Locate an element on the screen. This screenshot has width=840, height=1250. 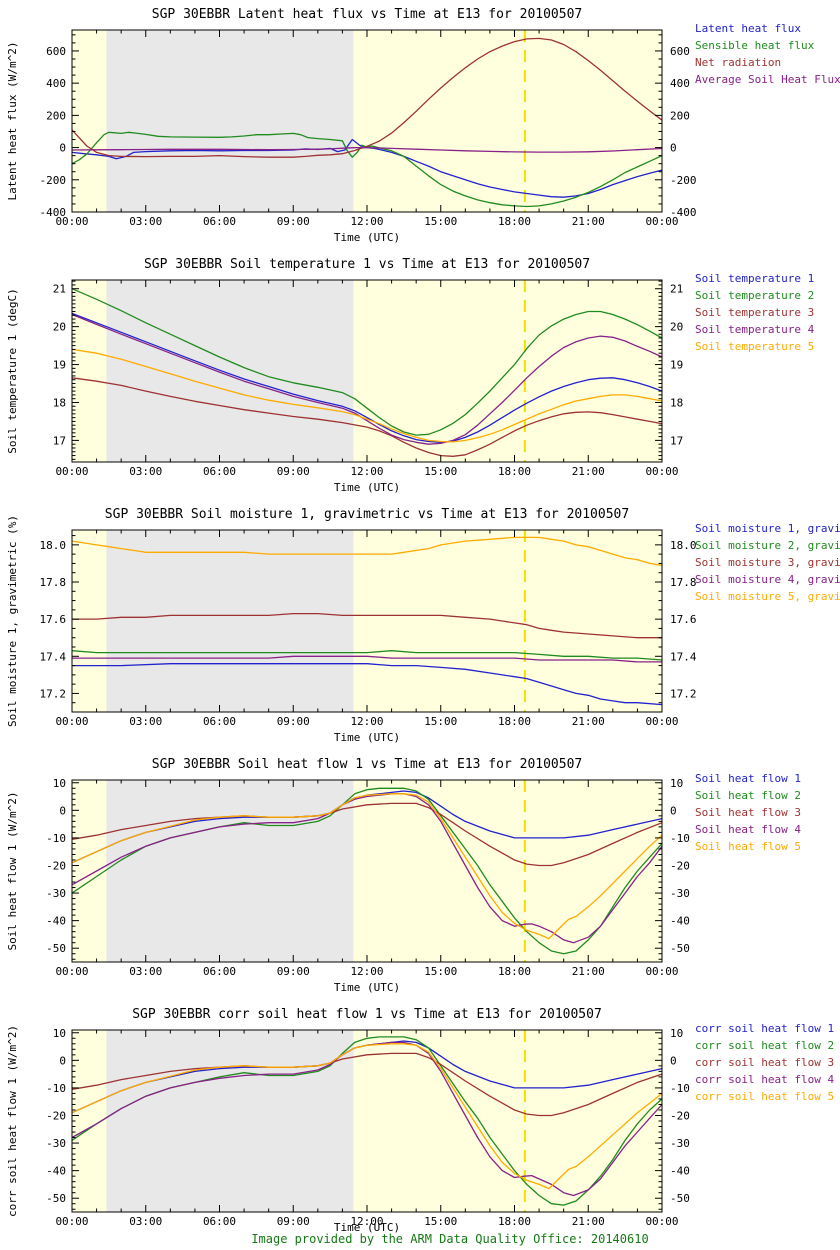
night-band is located at coordinates (230, 121).